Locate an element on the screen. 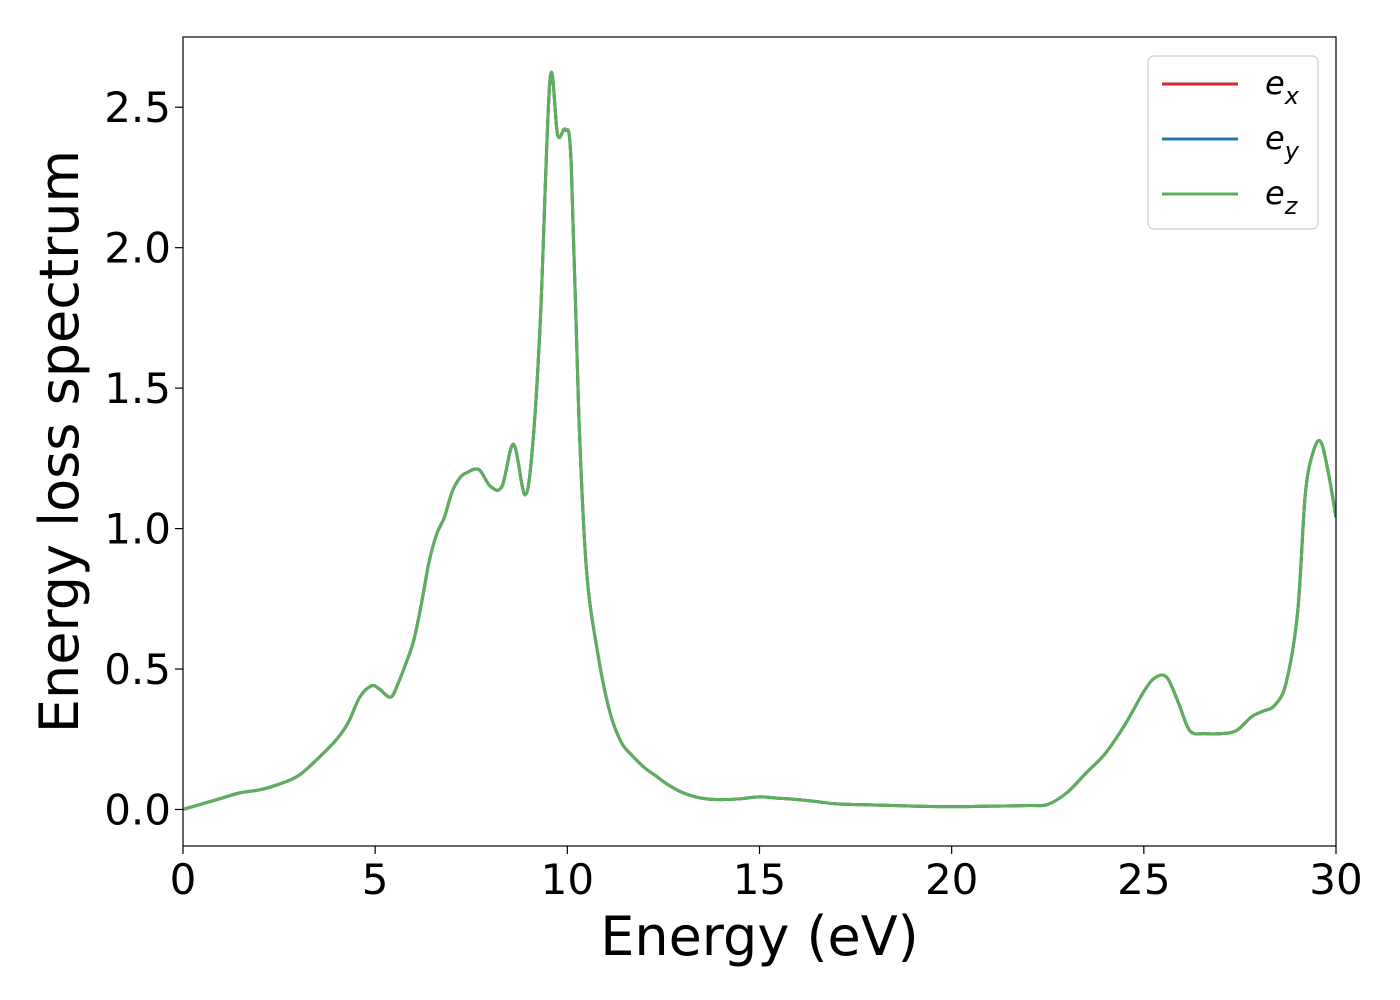 This screenshot has height=1000, width=1400. y-tick-label: 1.0 is located at coordinates (137, 529).